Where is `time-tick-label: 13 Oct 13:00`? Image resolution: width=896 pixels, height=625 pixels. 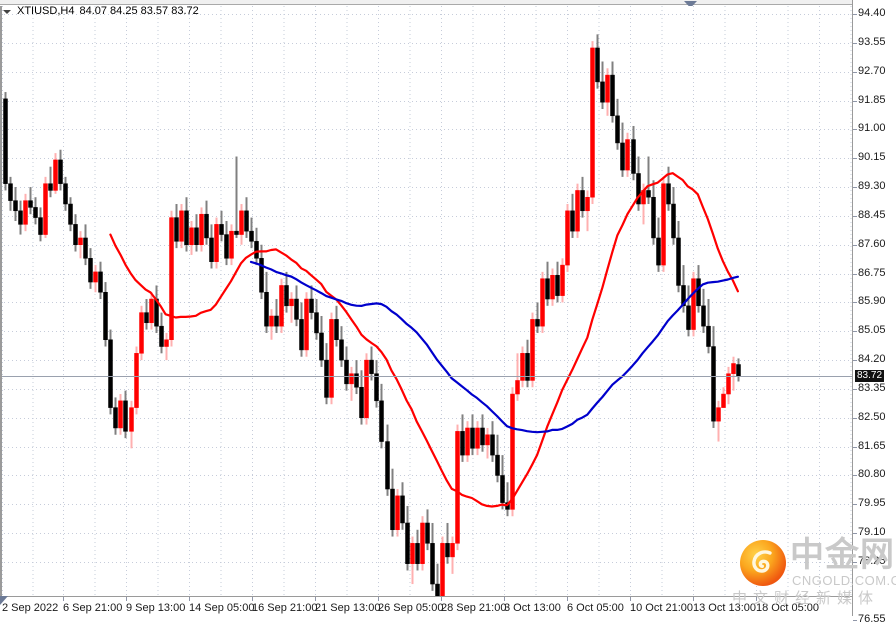 time-tick-label: 13 Oct 13:00 is located at coordinates (724, 608).